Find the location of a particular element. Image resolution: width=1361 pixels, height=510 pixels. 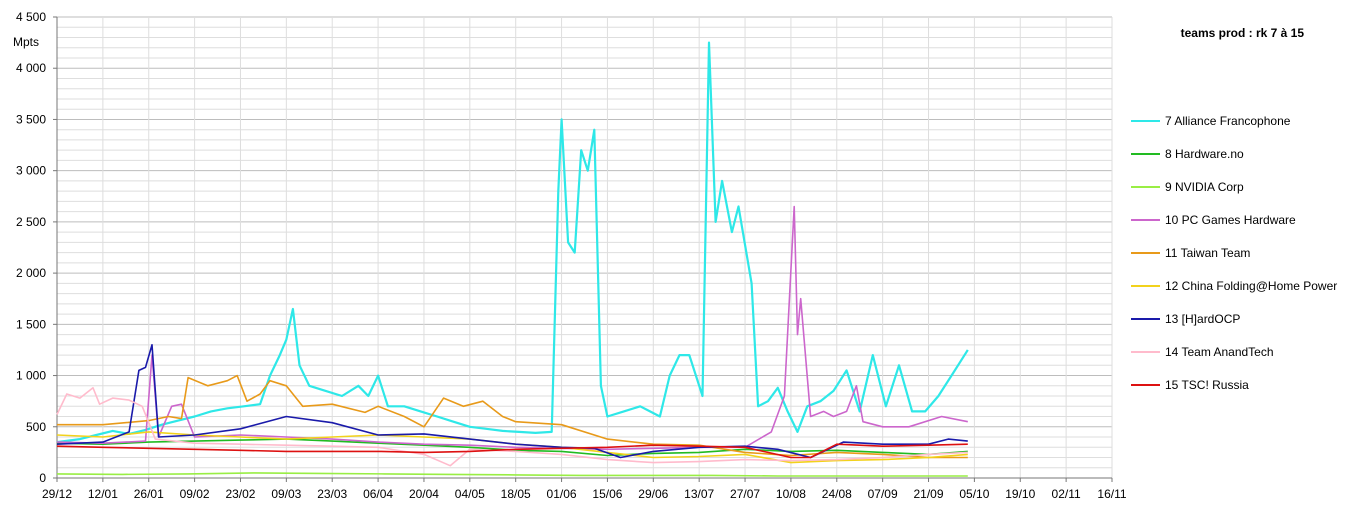

x-tick-label: 01/06 is located at coordinates (562, 494).